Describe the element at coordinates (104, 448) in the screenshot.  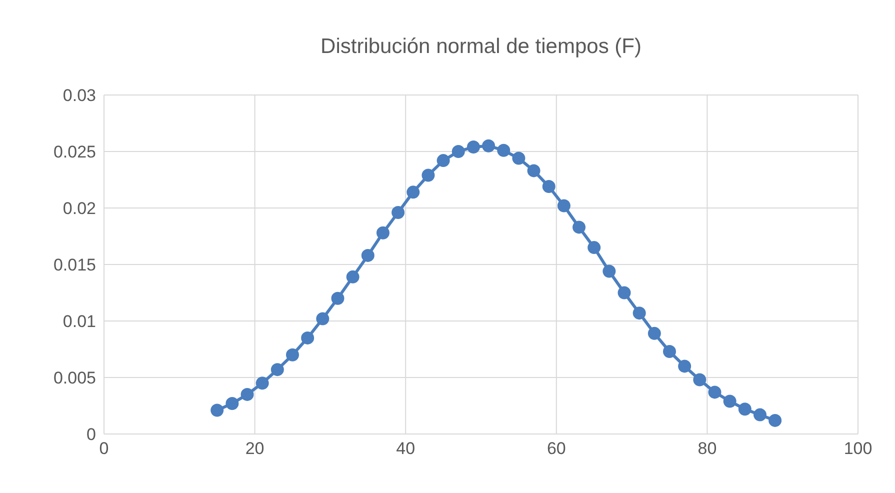
I see `x-tick-label: 0` at that location.